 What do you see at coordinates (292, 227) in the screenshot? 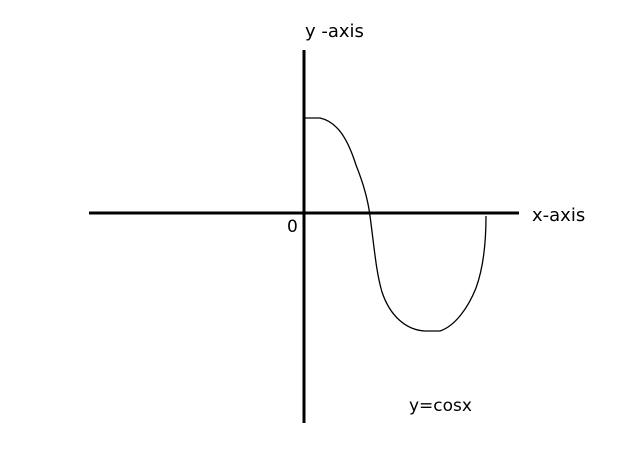
I see `origin-label: 0` at bounding box center [292, 227].